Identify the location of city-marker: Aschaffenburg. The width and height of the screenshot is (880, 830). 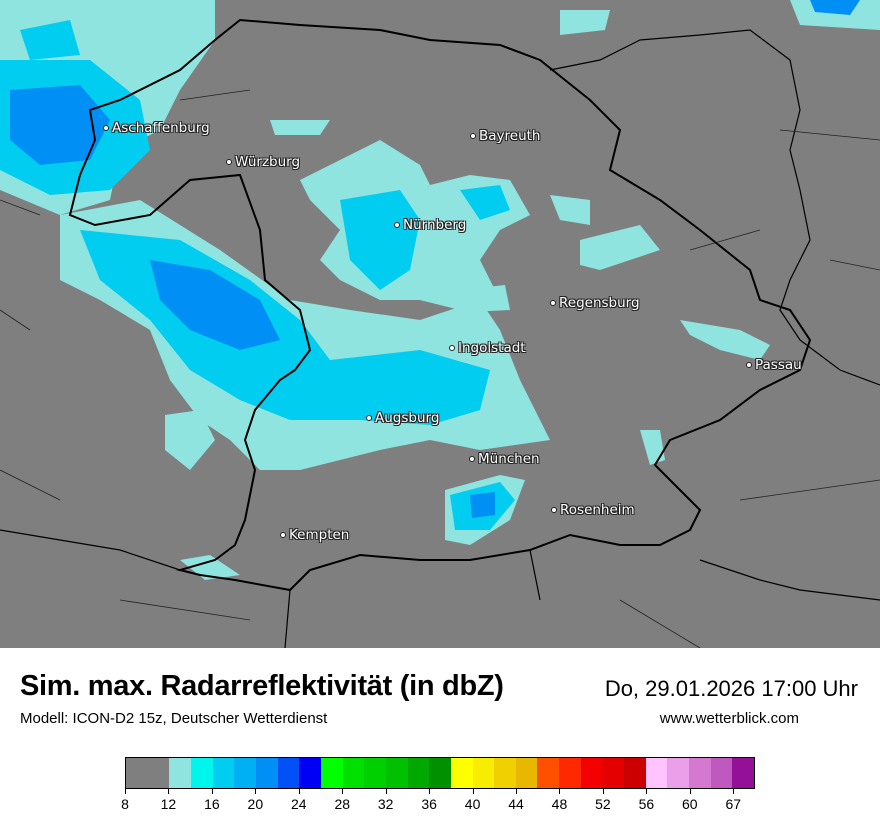
(156, 128).